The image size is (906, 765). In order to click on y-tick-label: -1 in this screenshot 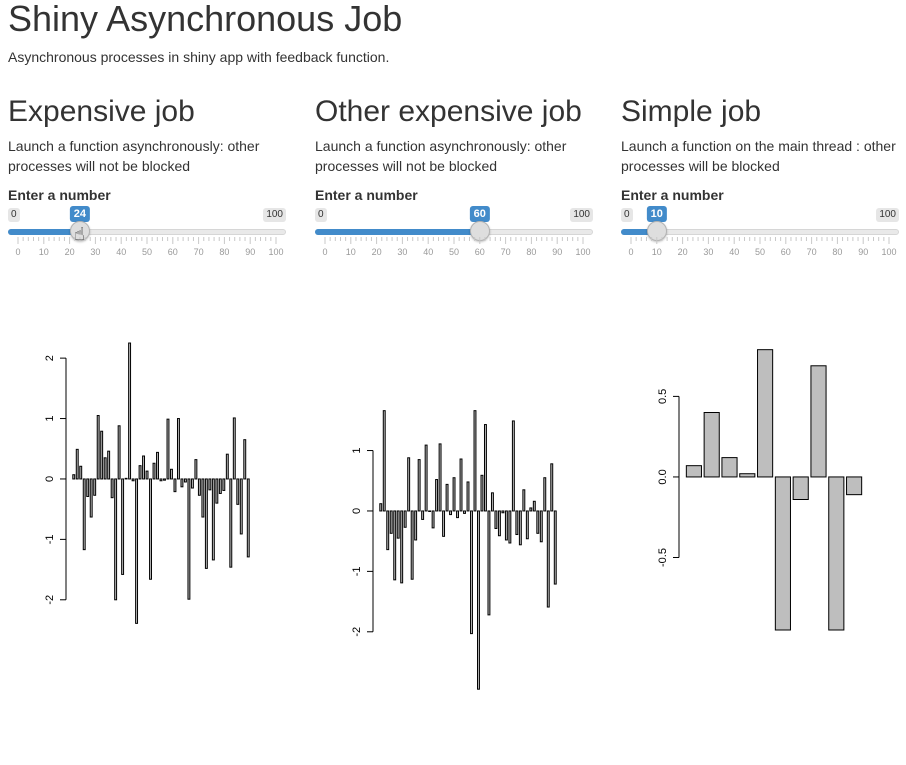, I will do `click(50, 539)`.